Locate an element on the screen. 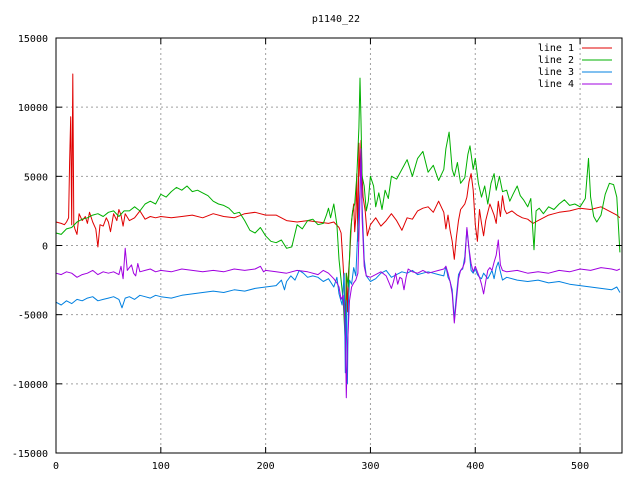 Image resolution: width=640 pixels, height=480 pixels. x-tick-label: 500 is located at coordinates (580, 466).